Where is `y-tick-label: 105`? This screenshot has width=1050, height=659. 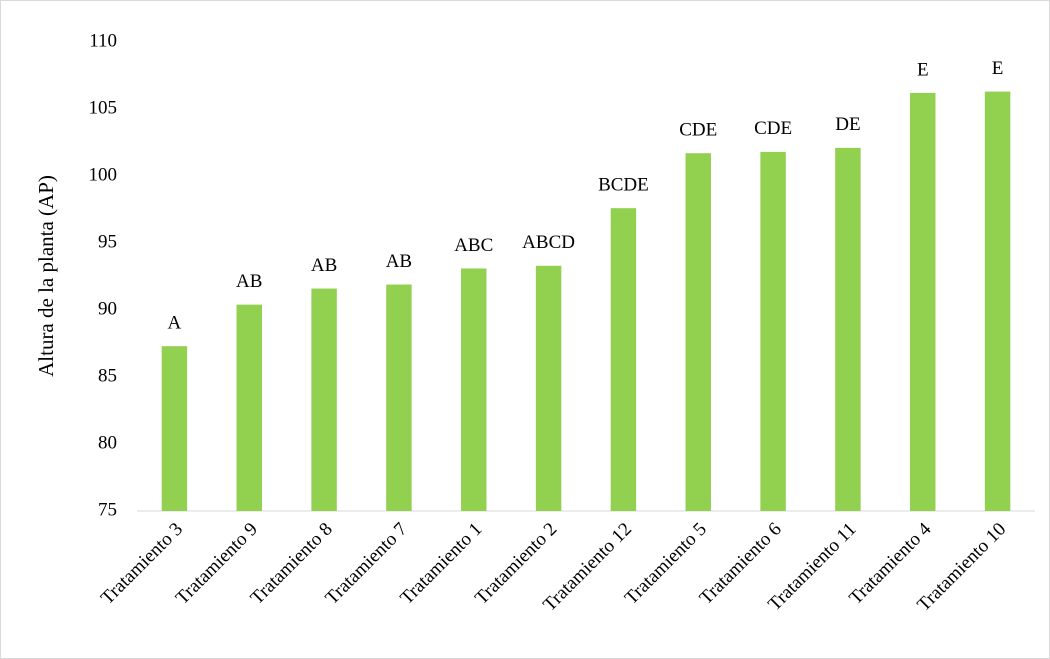 y-tick-label: 105 is located at coordinates (103, 107).